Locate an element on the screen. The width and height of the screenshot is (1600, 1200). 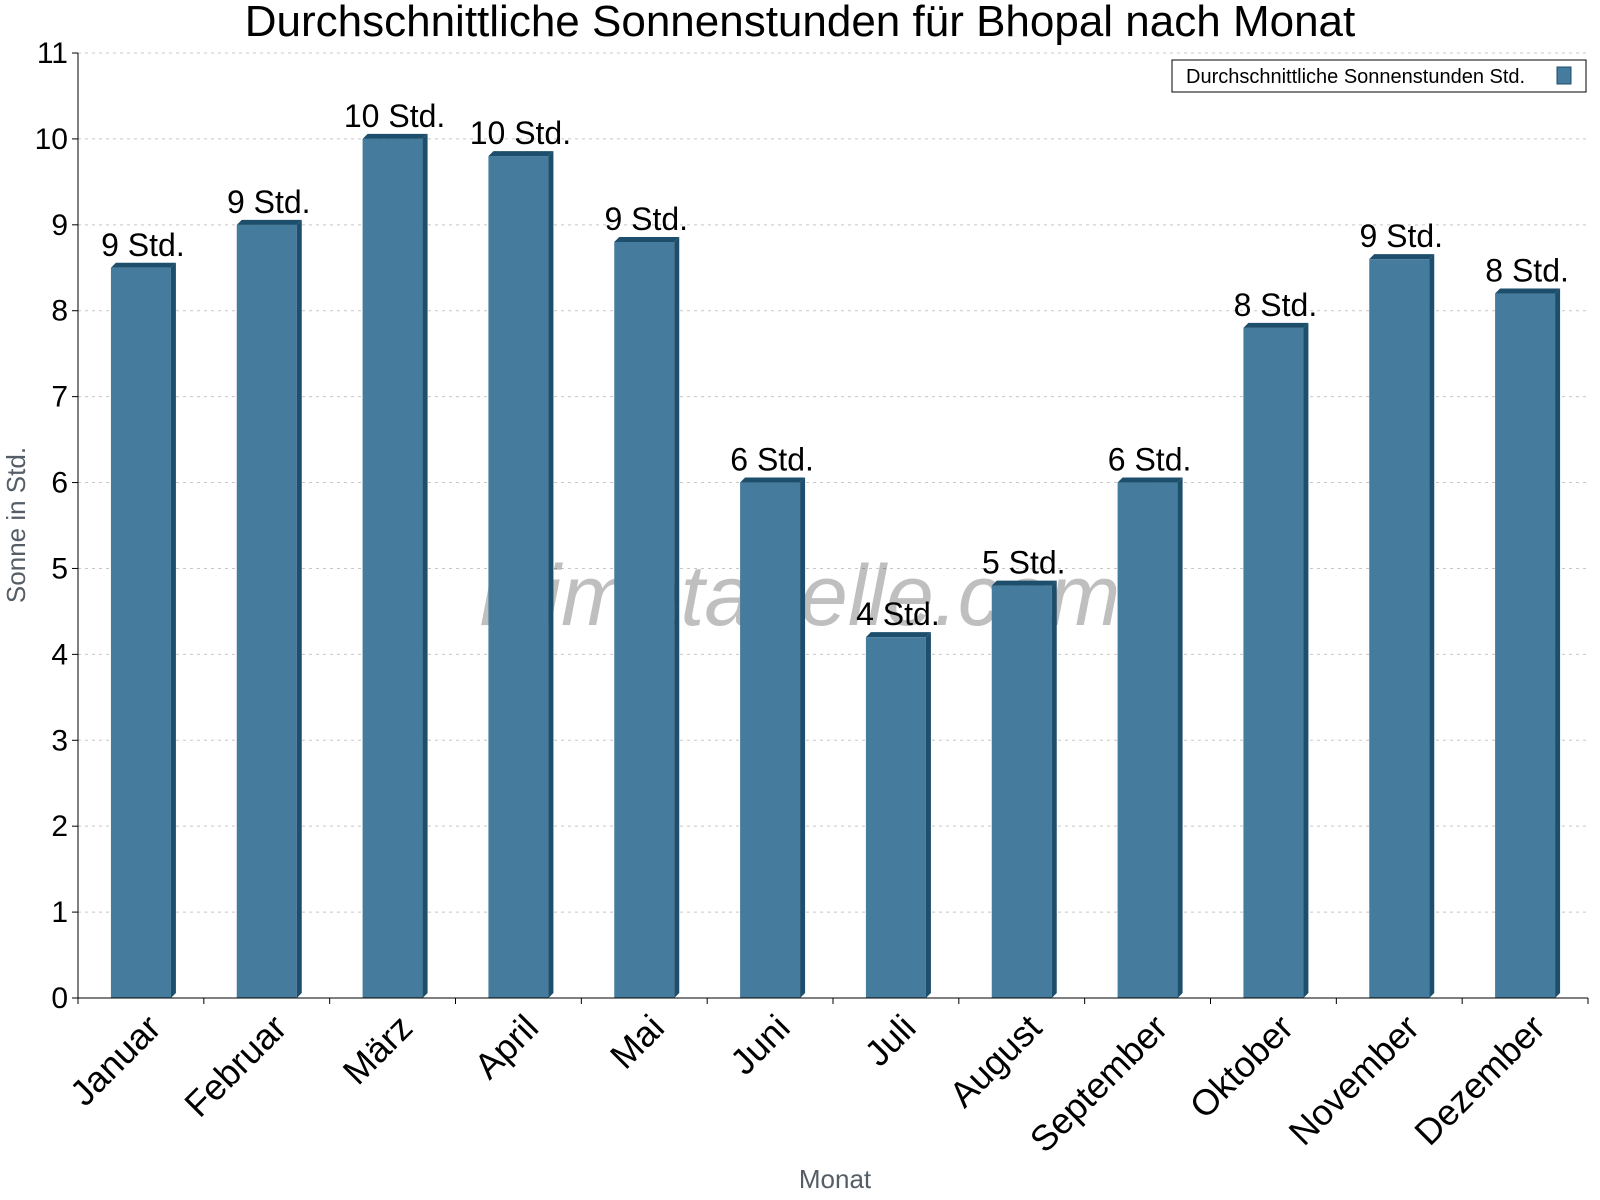
legend-swatch is located at coordinates (1564, 75).